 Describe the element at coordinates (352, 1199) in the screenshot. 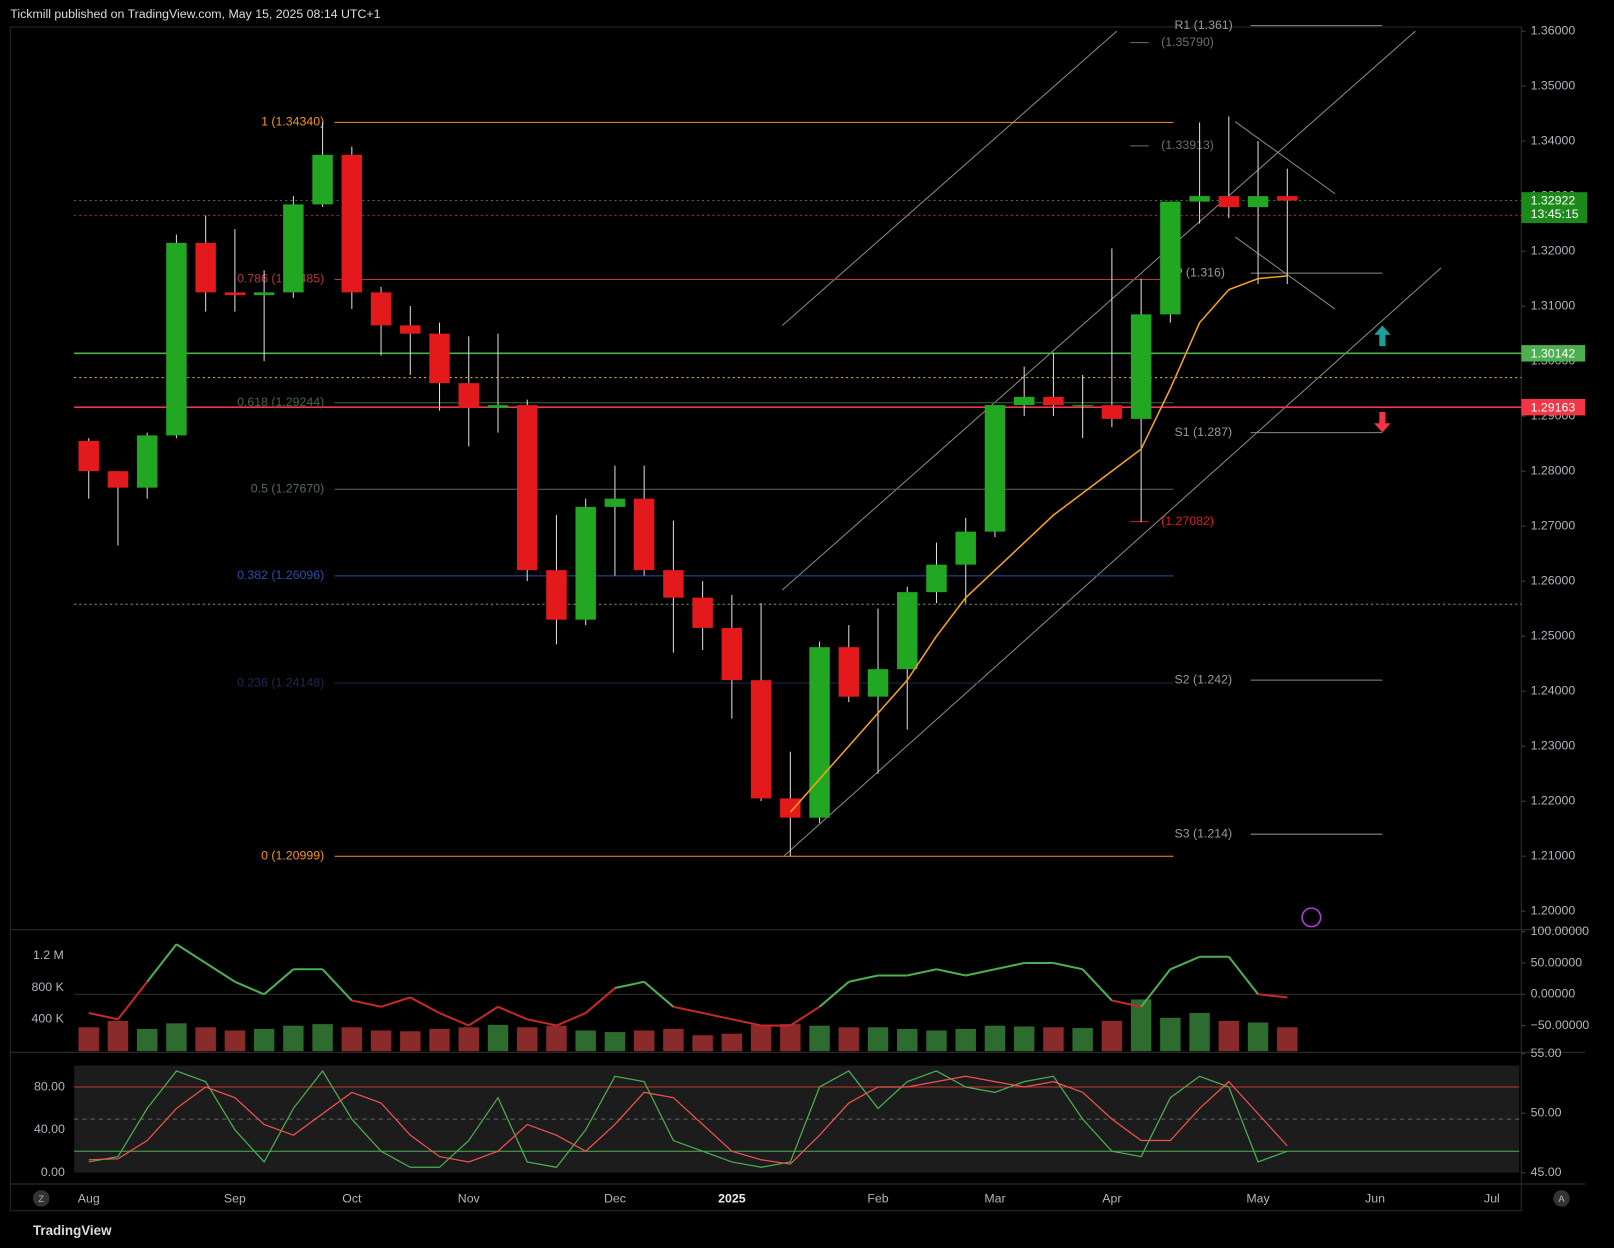

I see `x-tick-label: Oct` at that location.